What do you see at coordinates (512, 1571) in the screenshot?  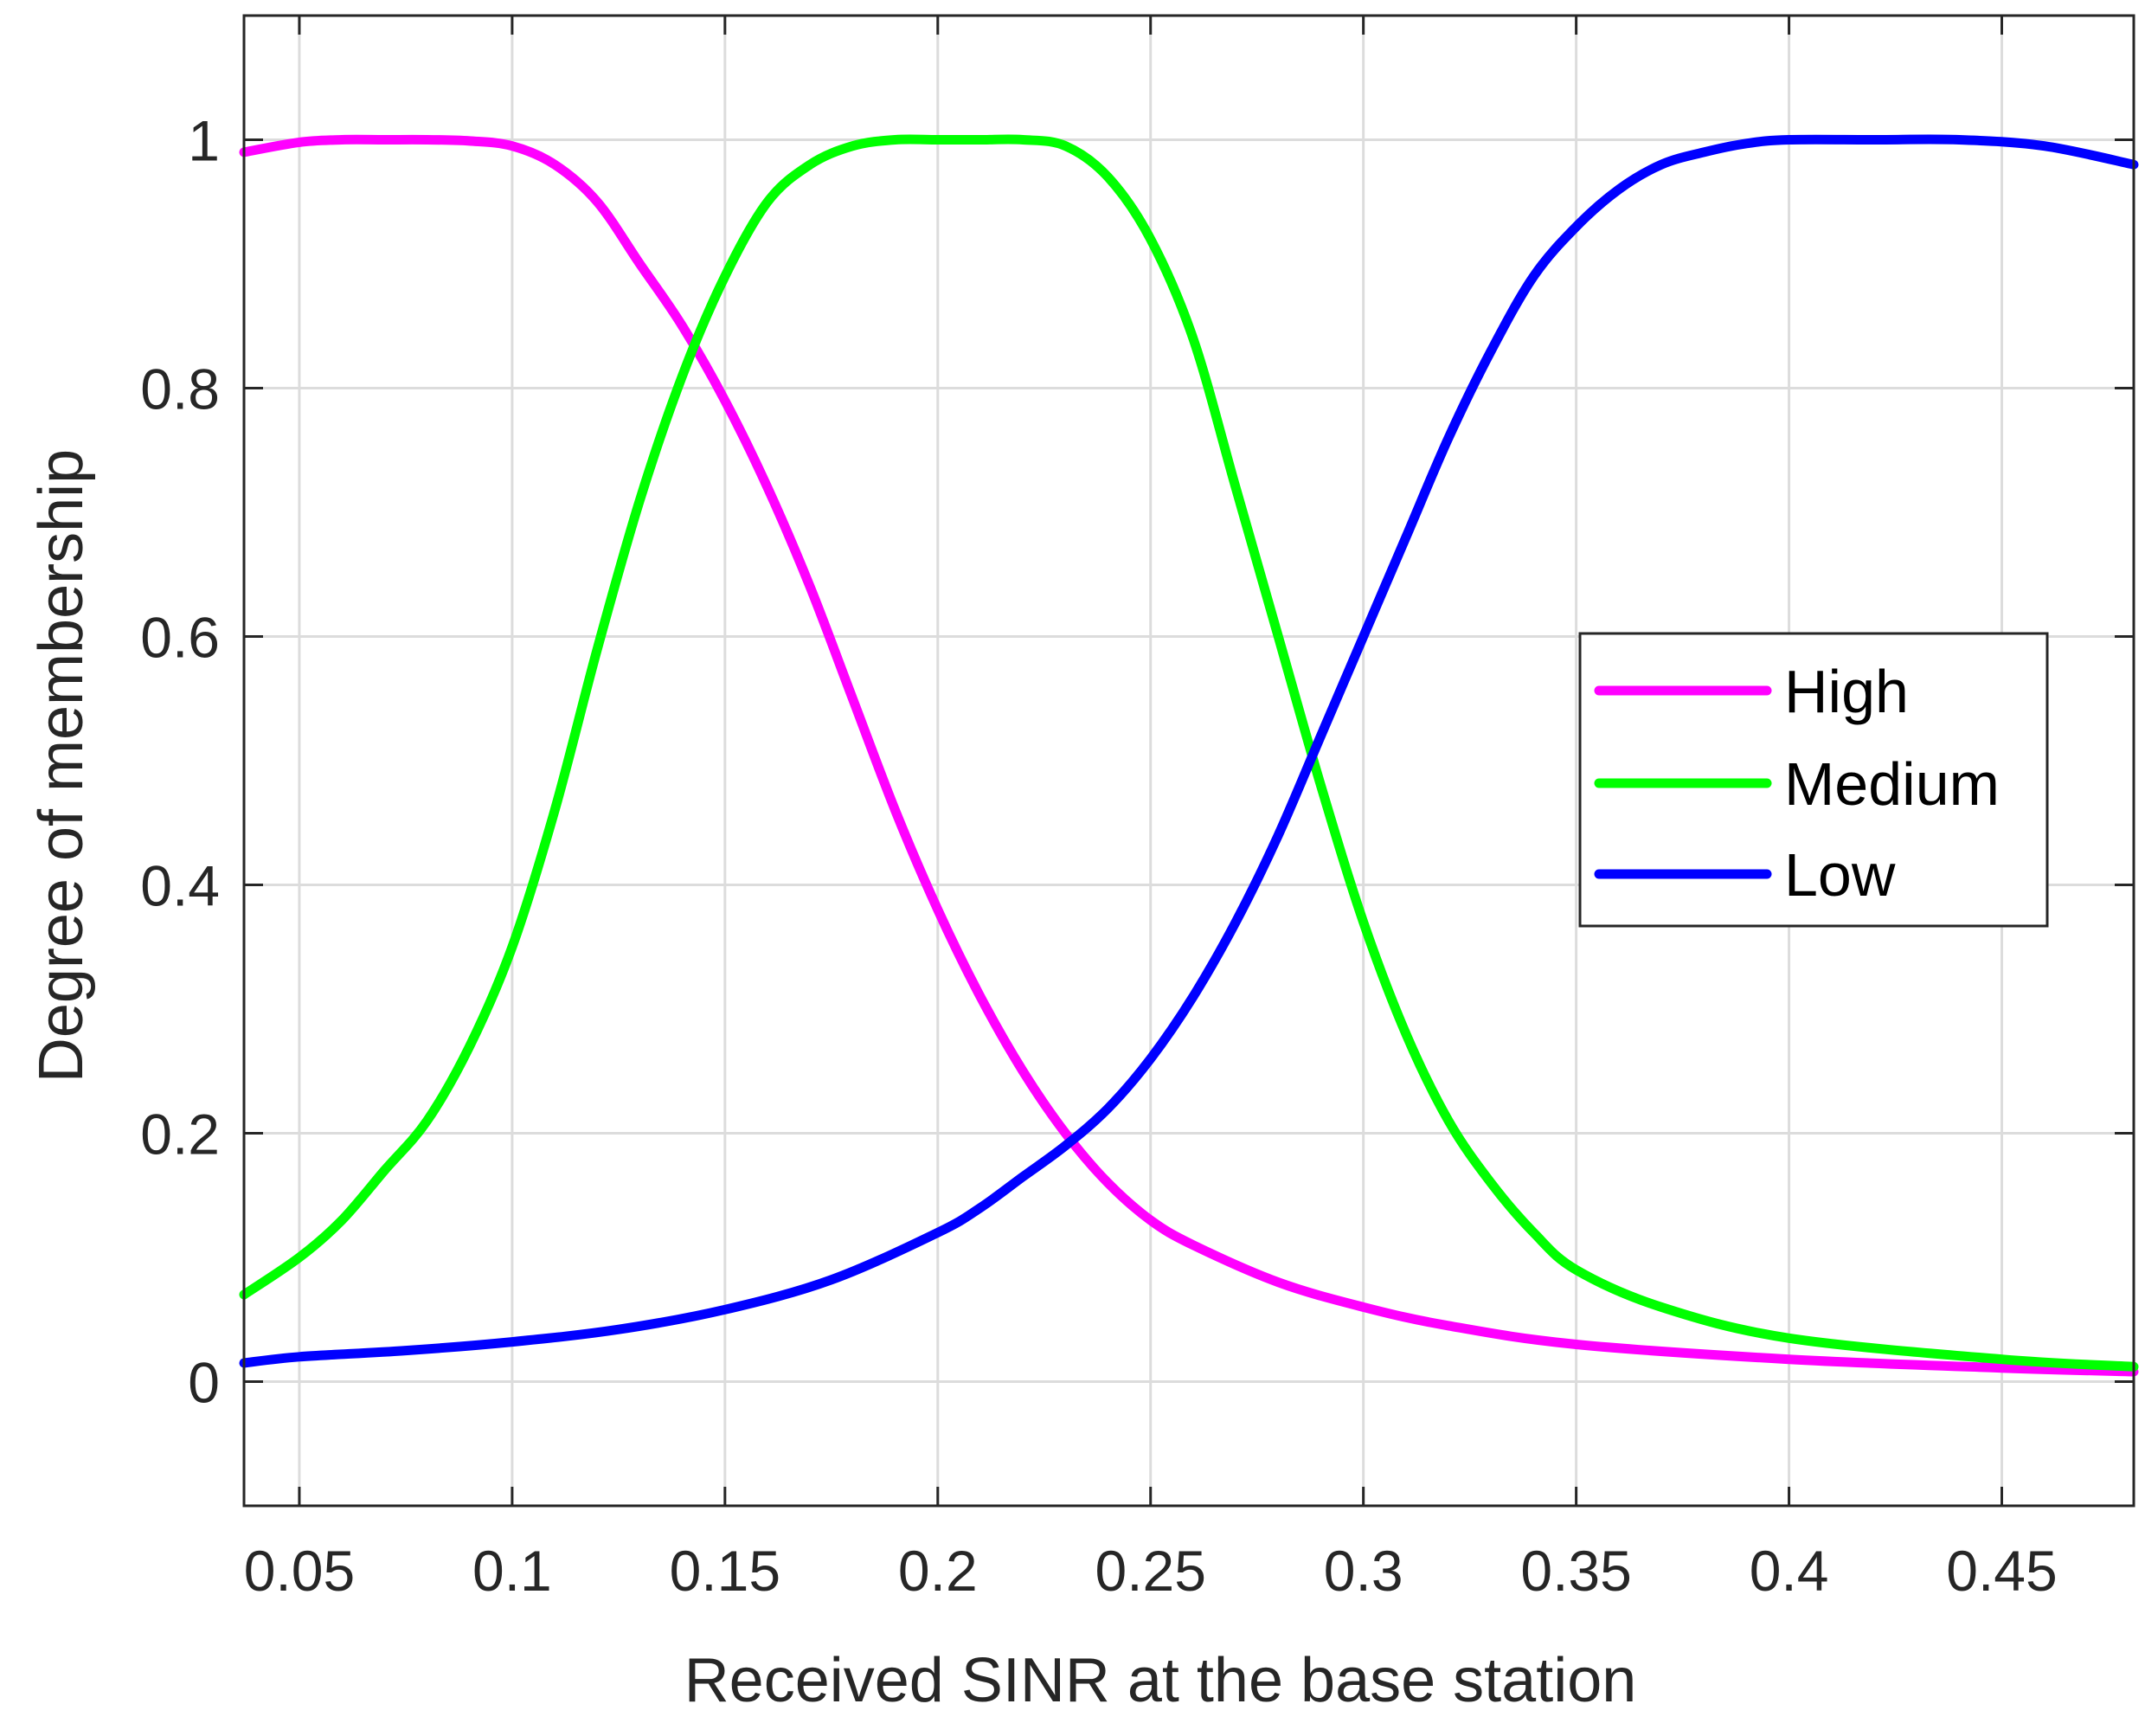 I see `x-tick-label: 0.1` at bounding box center [512, 1571].